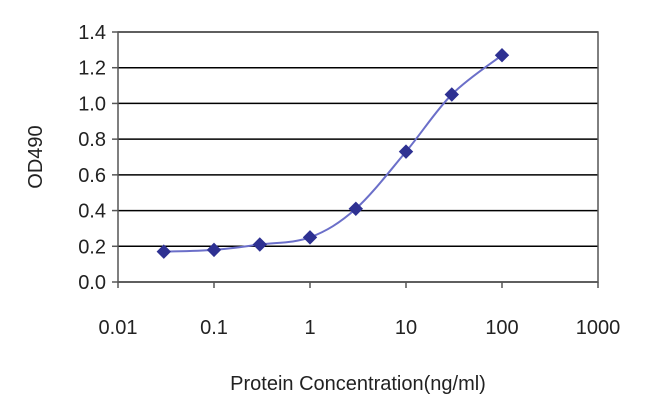  What do you see at coordinates (406, 328) in the screenshot?
I see `x-tick-label: 10` at bounding box center [406, 328].